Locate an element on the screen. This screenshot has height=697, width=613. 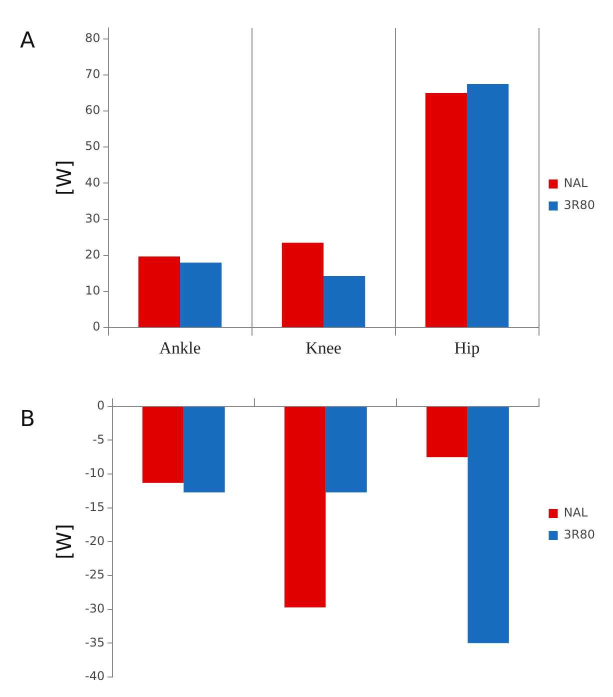
chart-title: A is located at coordinates (28, 41).